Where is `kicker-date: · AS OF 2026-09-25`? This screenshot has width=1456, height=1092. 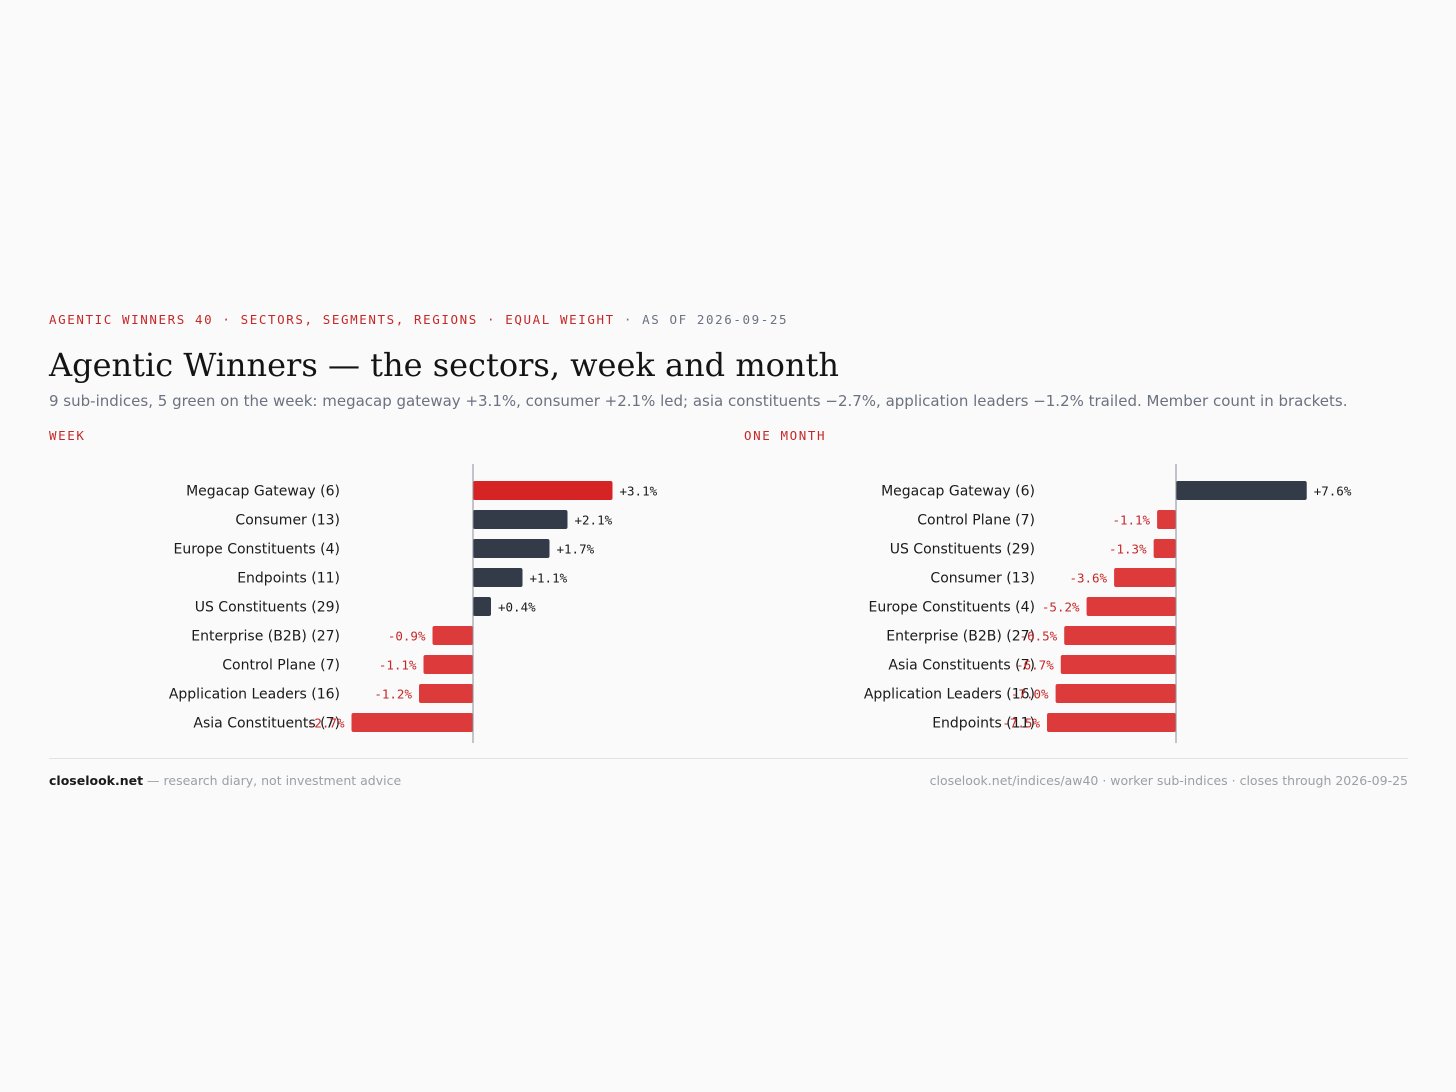 kicker-date: · AS OF 2026-09-25 is located at coordinates (701, 319).